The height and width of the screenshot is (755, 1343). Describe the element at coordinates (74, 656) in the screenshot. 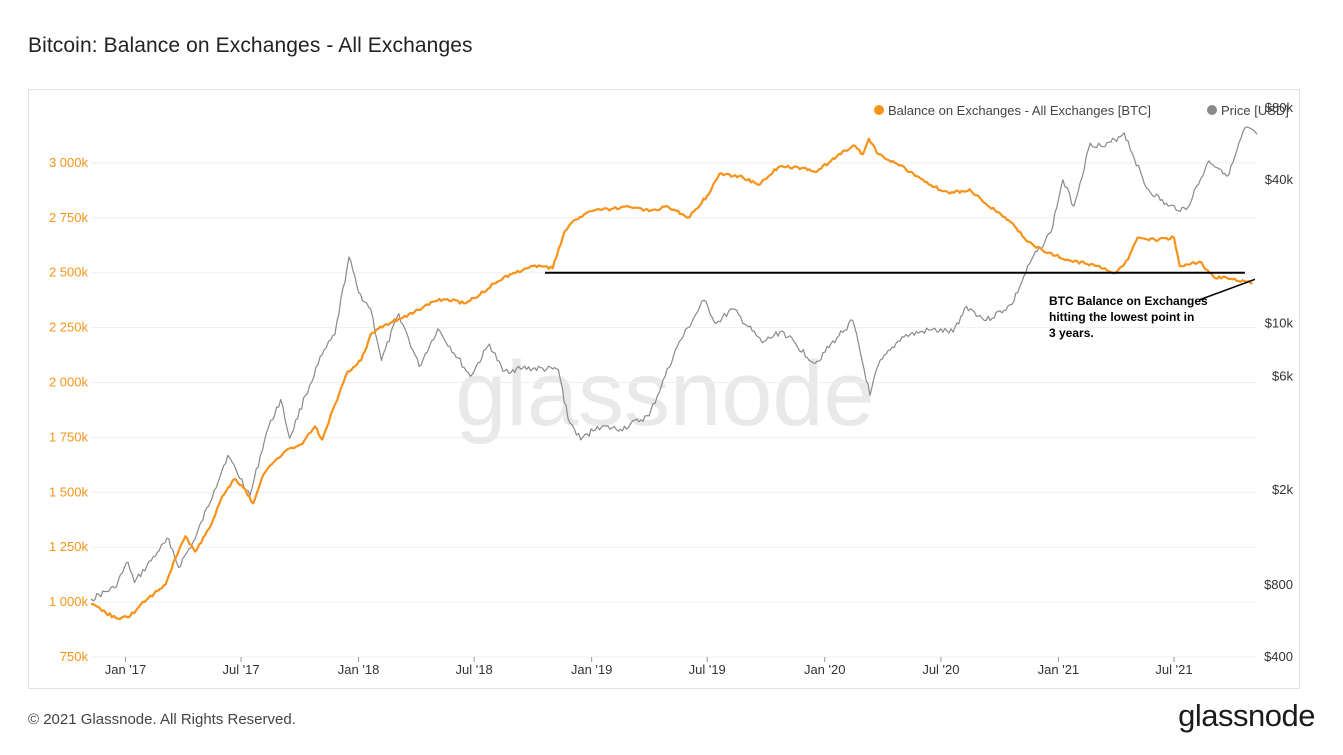

I see `y-left-tick-label: 750k` at that location.